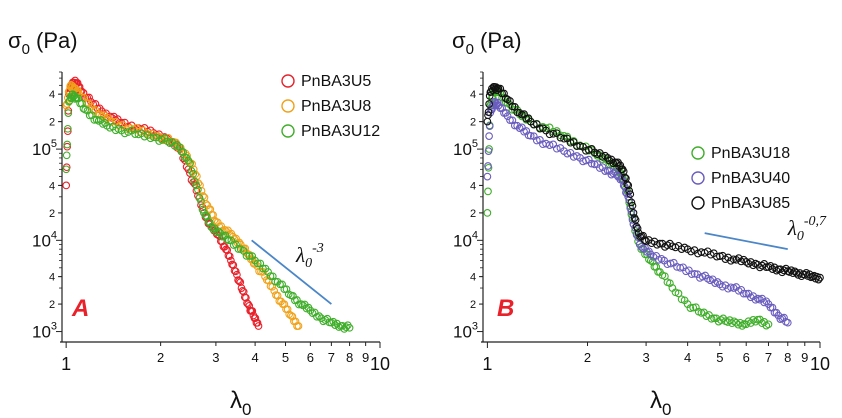 The width and height of the screenshot is (842, 418). What do you see at coordinates (787, 357) in the screenshot?
I see `x-tick-label: 8` at bounding box center [787, 357].